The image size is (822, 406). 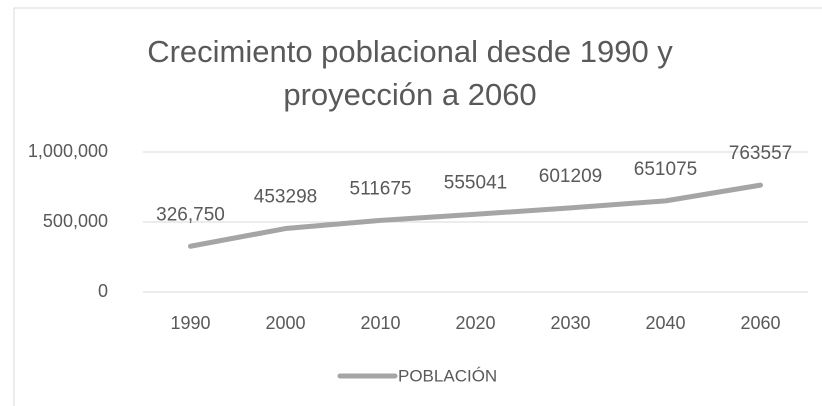 What do you see at coordinates (380, 323) in the screenshot?
I see `x-tick-label: 2010` at bounding box center [380, 323].